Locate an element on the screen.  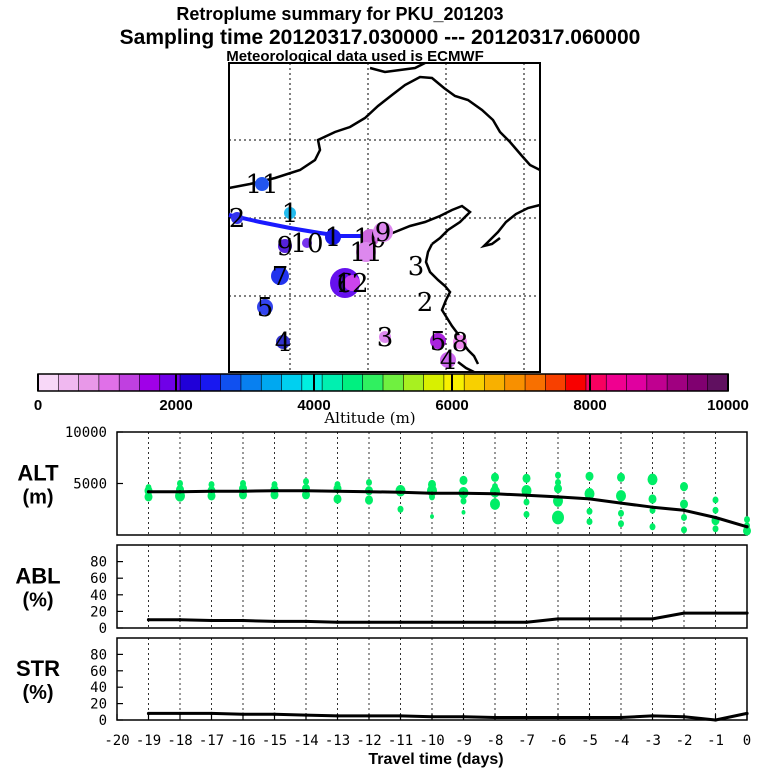
y-tick-label: 0 is located at coordinates (103, 629).